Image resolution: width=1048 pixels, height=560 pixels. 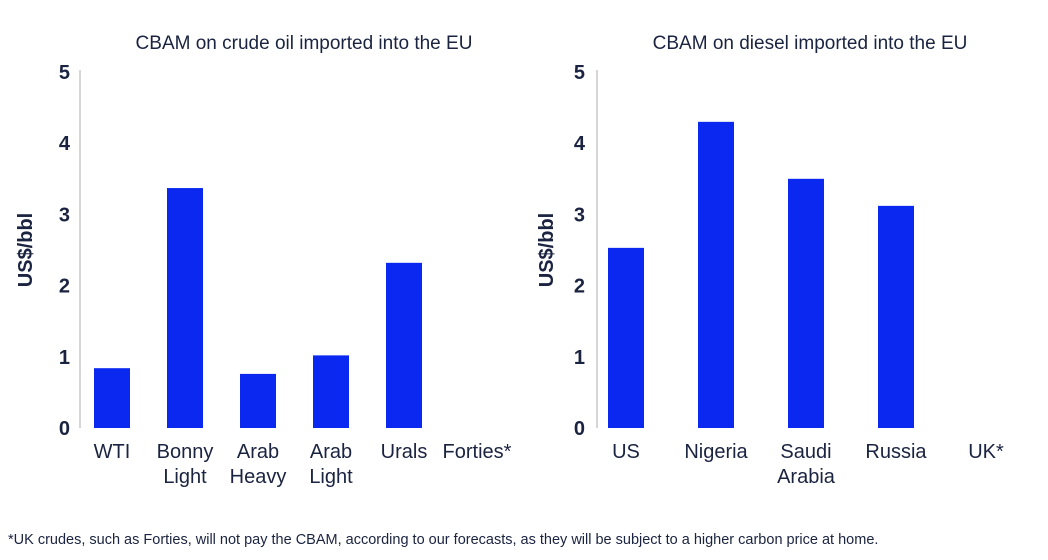 I want to click on x-tick-label-line: Arabia, so click(x=806, y=477).